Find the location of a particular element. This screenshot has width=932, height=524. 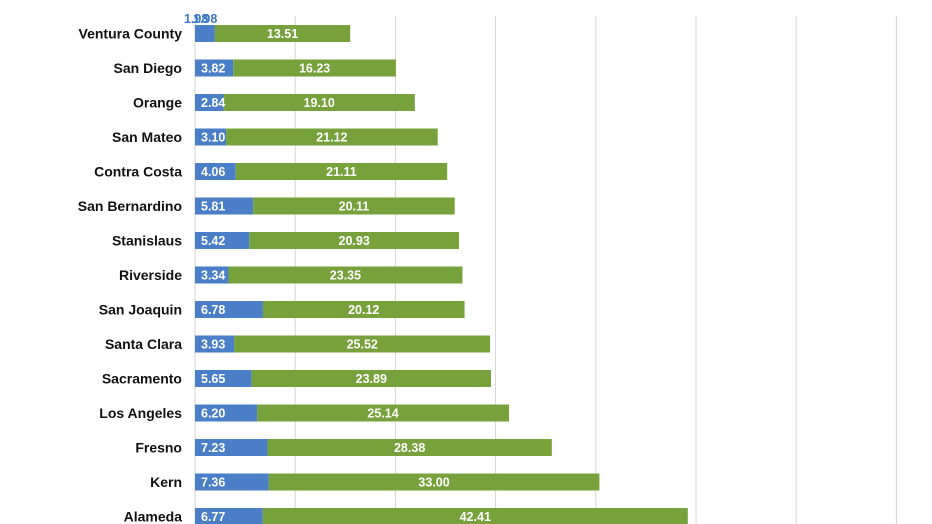

value-label-series1: 4.06 is located at coordinates (213, 172).